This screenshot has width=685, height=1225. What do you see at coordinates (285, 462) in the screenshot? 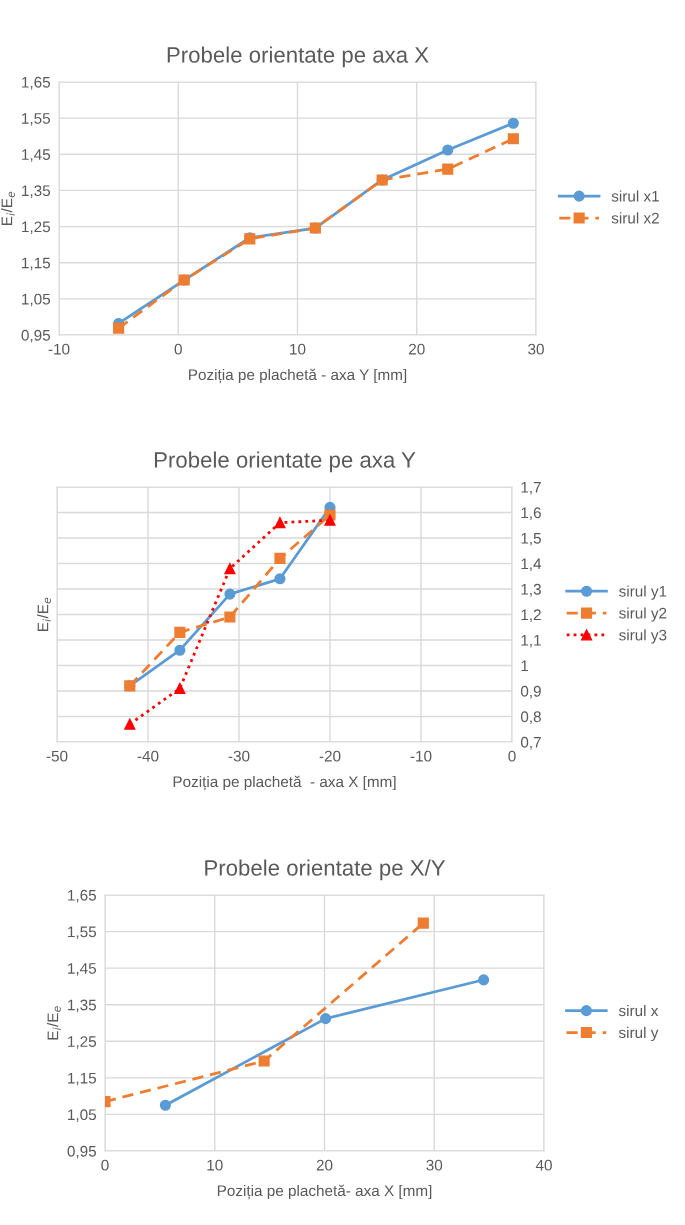
I see `chart-title: Probele orientate pe axa Y` at bounding box center [285, 462].